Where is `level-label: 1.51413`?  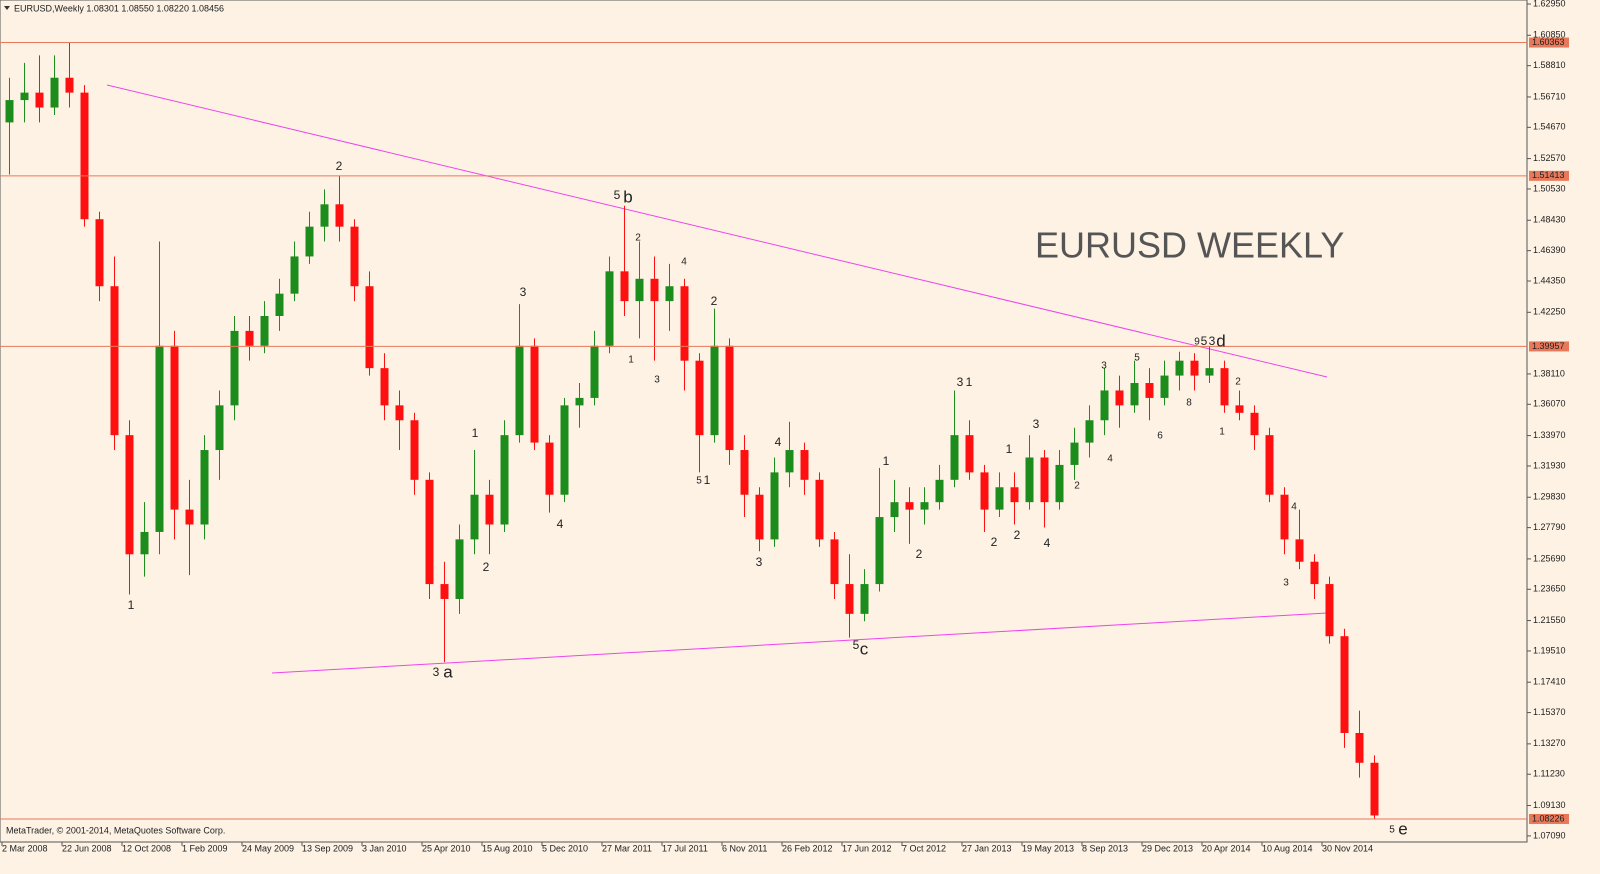
level-label: 1.51413 is located at coordinates (1548, 175).